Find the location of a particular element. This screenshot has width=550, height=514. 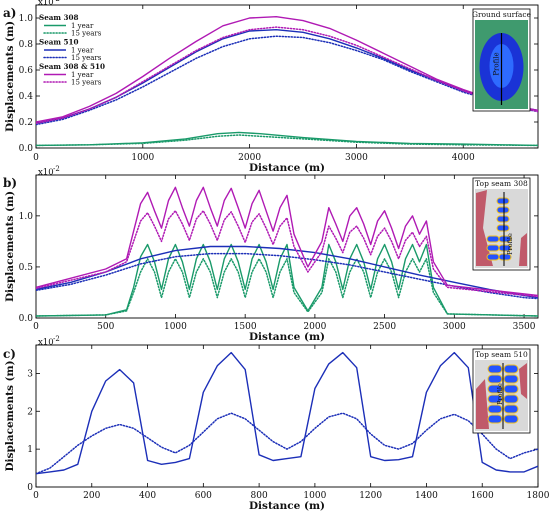

legend-group-title: Seam 308 is located at coordinates (59, 17).